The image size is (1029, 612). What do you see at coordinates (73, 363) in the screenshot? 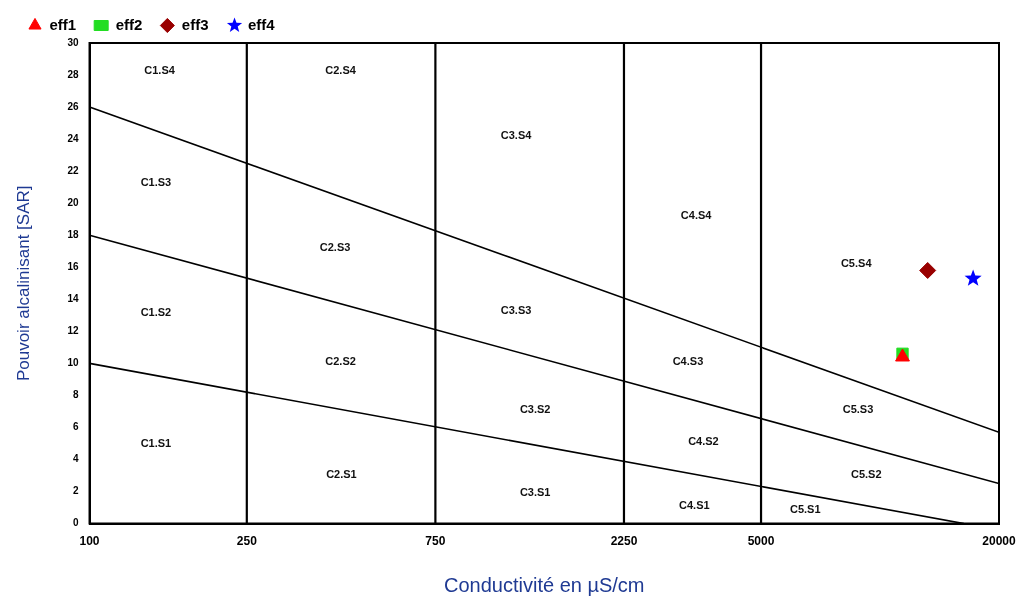
I see `y-tick-label: 10` at bounding box center [73, 363].